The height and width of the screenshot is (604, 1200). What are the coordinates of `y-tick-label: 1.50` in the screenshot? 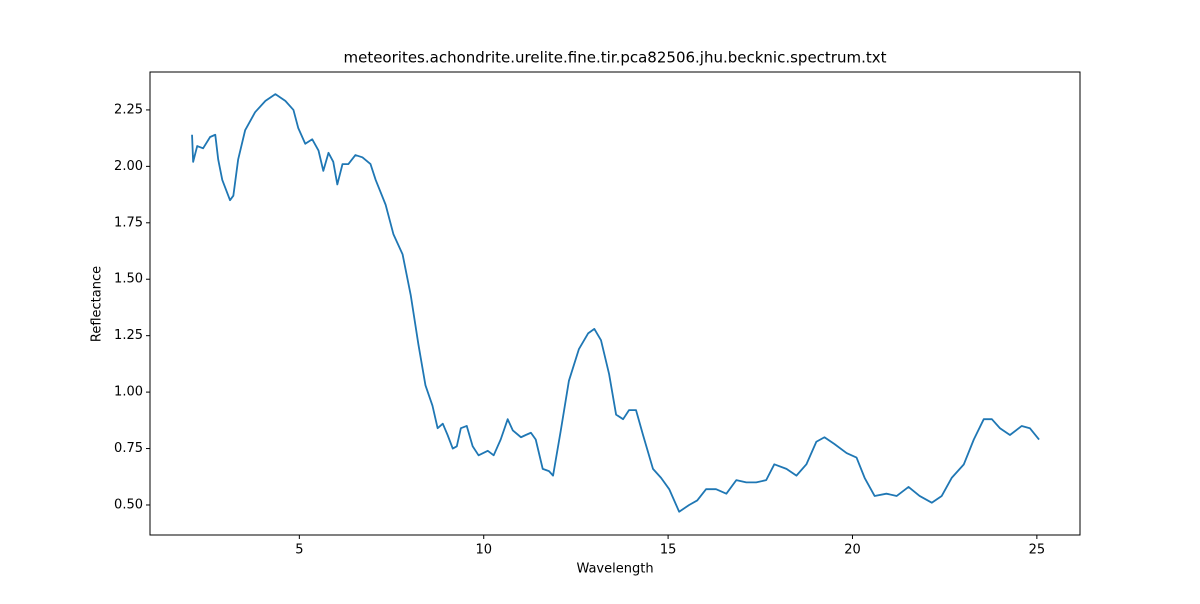 It's located at (128, 279).